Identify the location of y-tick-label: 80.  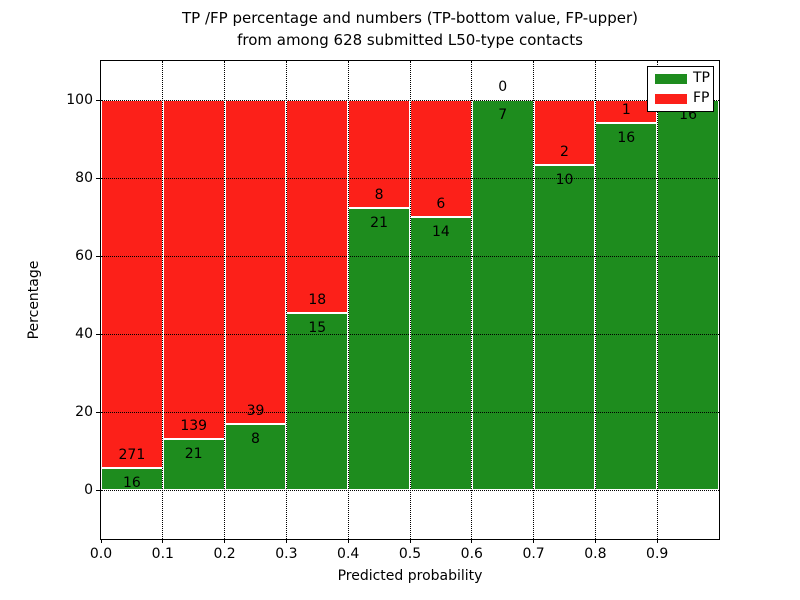
(84, 178).